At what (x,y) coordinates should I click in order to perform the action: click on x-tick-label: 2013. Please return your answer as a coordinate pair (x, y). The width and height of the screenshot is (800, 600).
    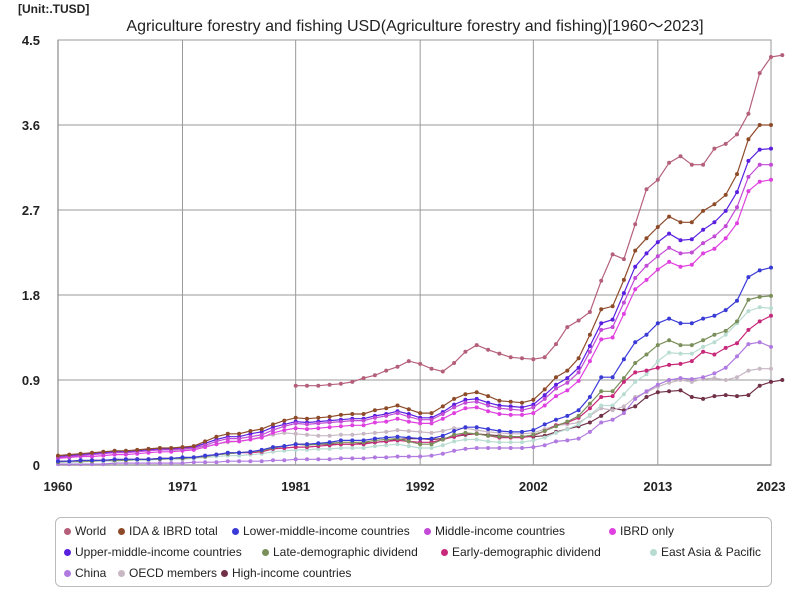
    Looking at the image, I should click on (657, 486).